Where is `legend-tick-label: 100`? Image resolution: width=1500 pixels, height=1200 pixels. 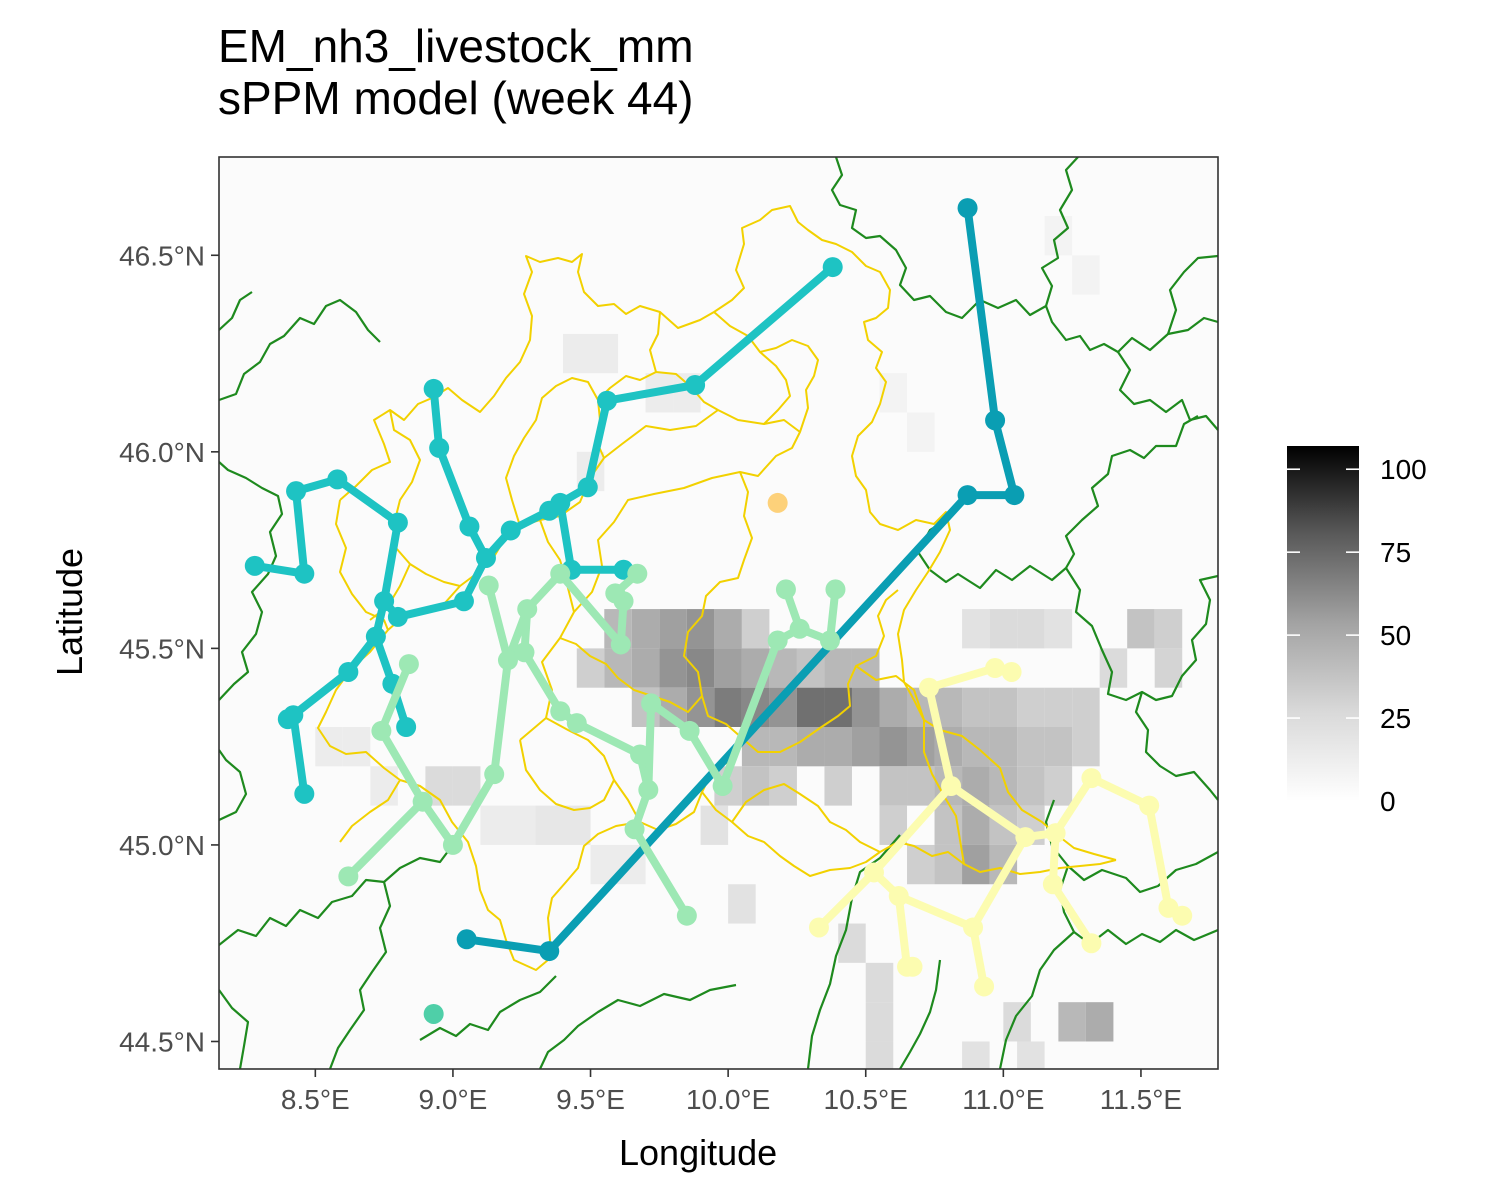 legend-tick-label: 100 is located at coordinates (1403, 469).